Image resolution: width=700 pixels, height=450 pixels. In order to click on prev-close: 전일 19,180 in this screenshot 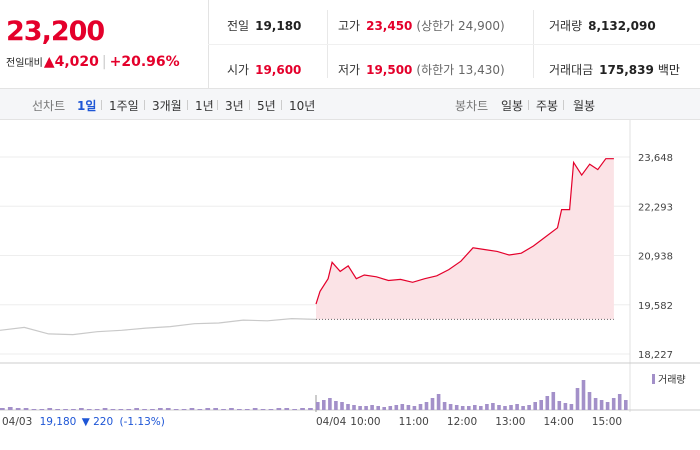, I will do `click(264, 26)`.